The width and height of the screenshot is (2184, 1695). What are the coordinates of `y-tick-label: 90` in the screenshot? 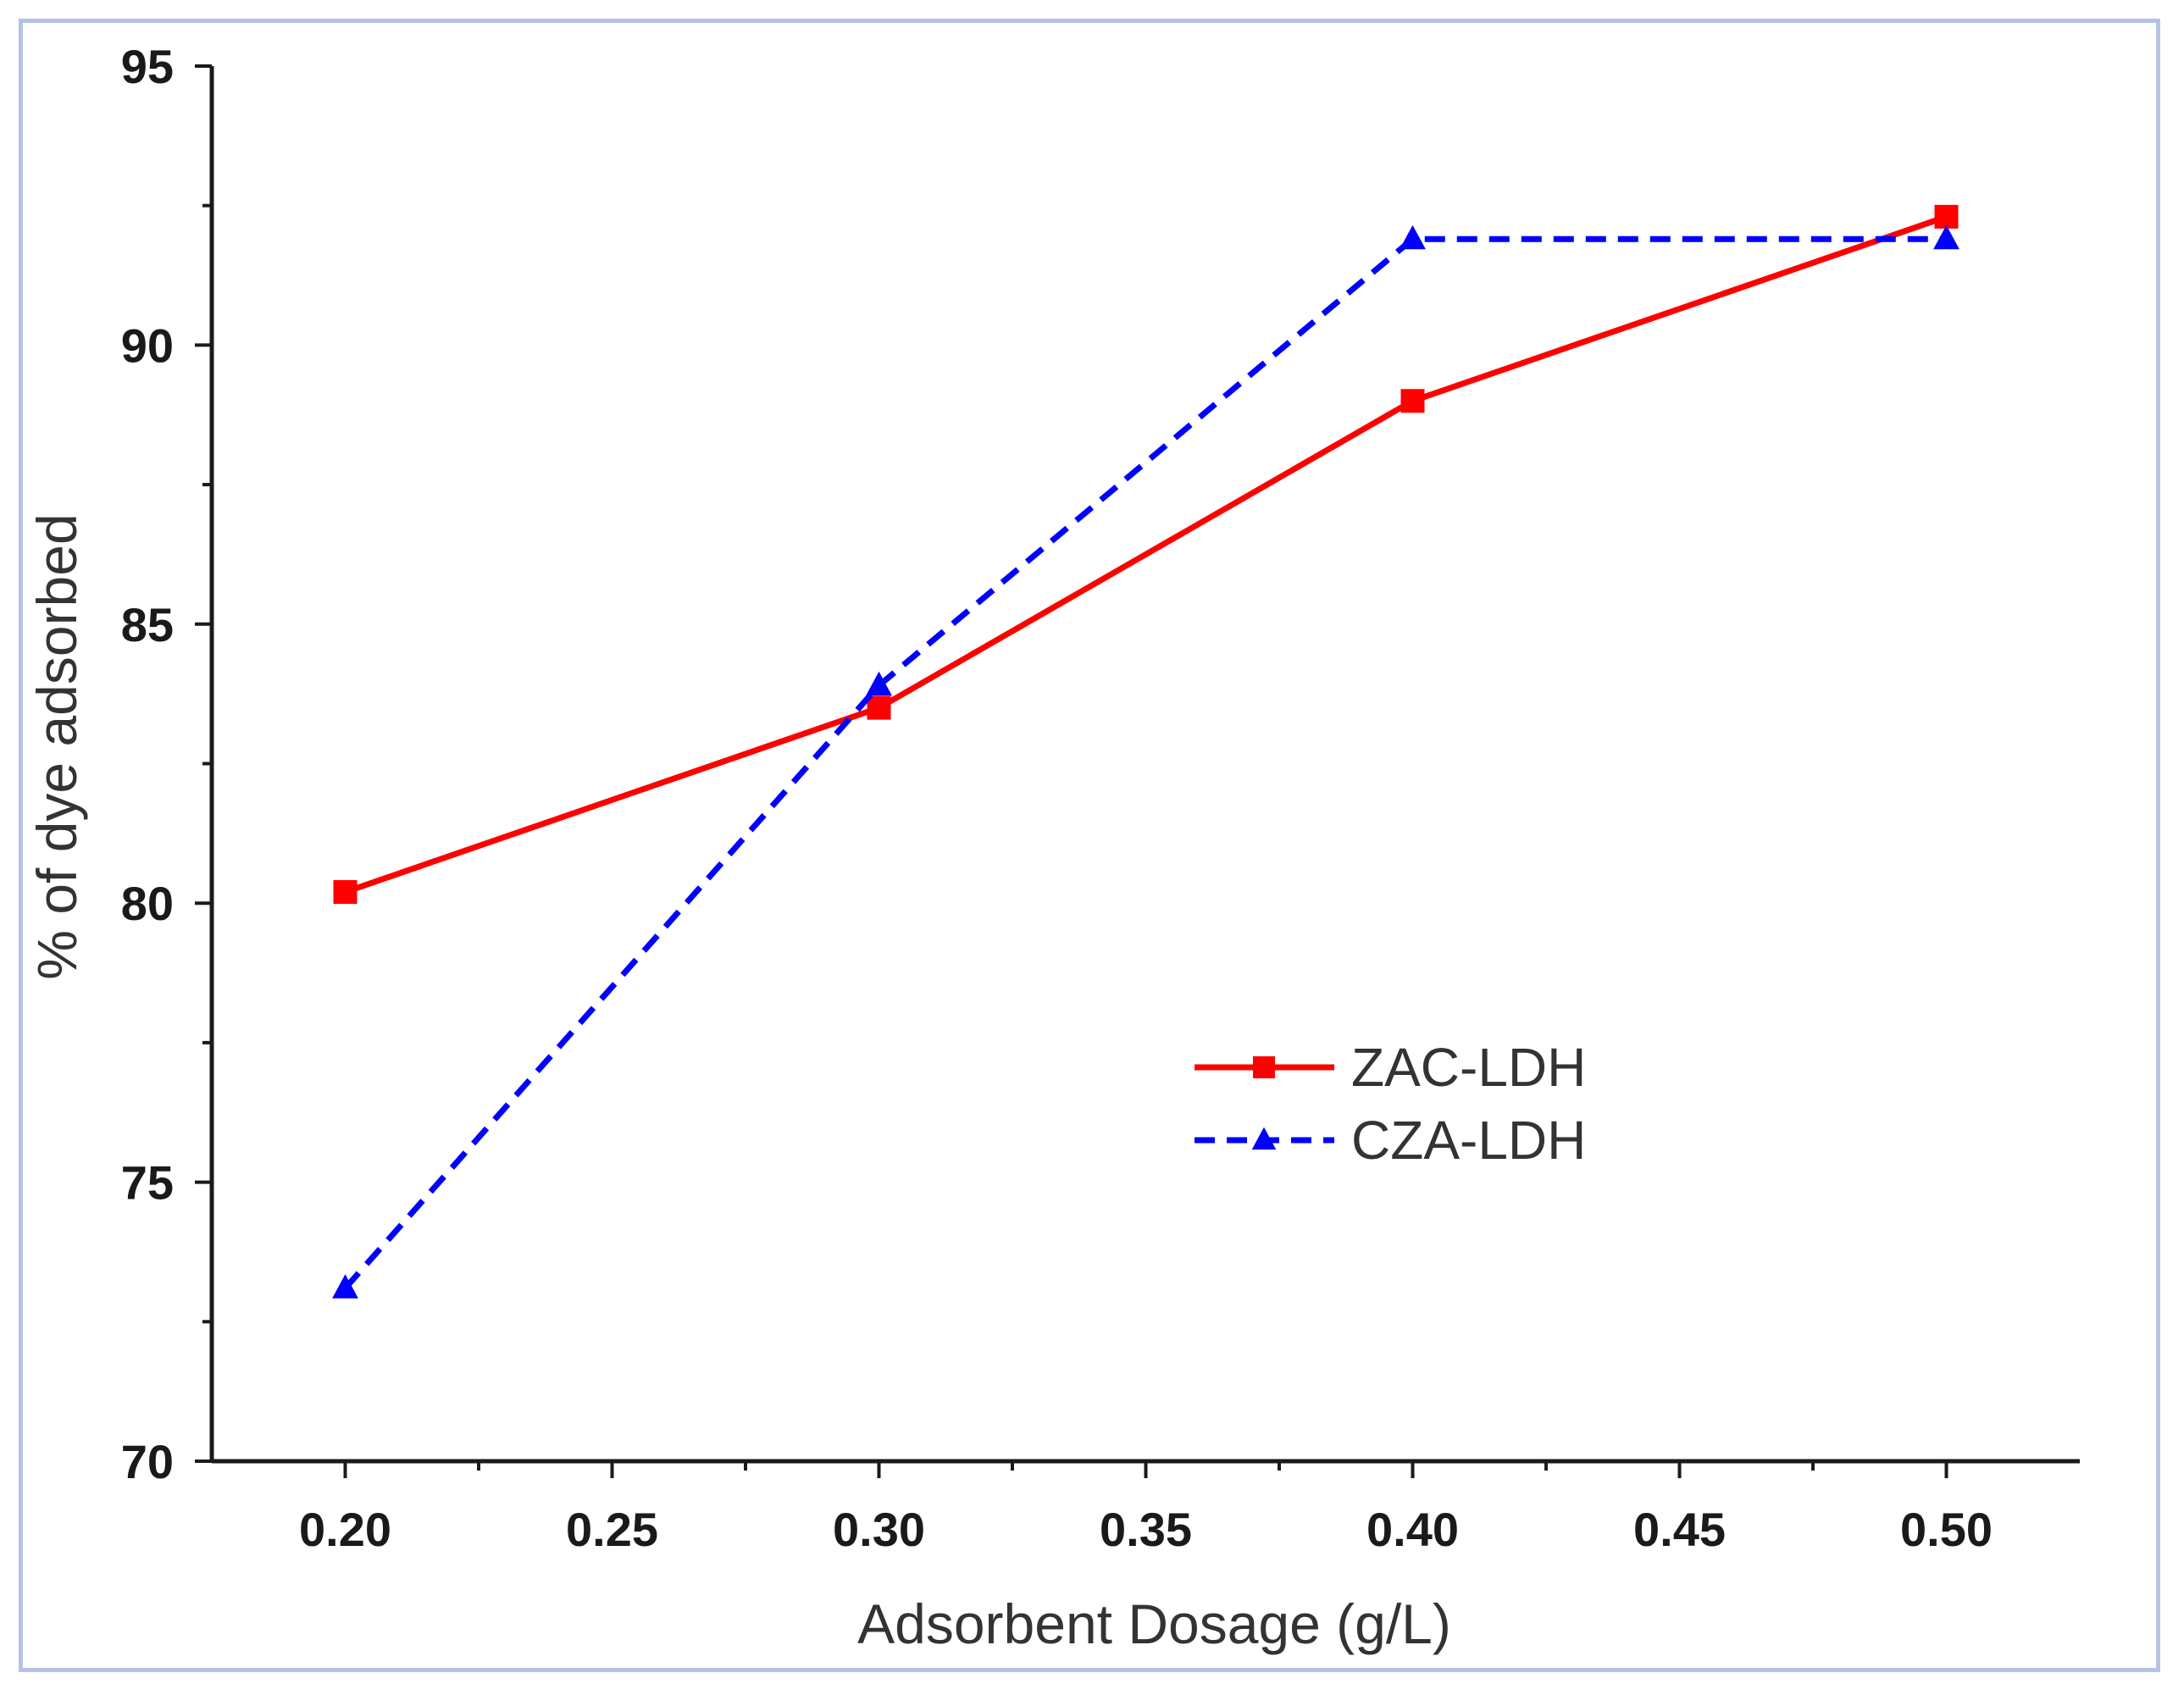 It's located at (147, 345).